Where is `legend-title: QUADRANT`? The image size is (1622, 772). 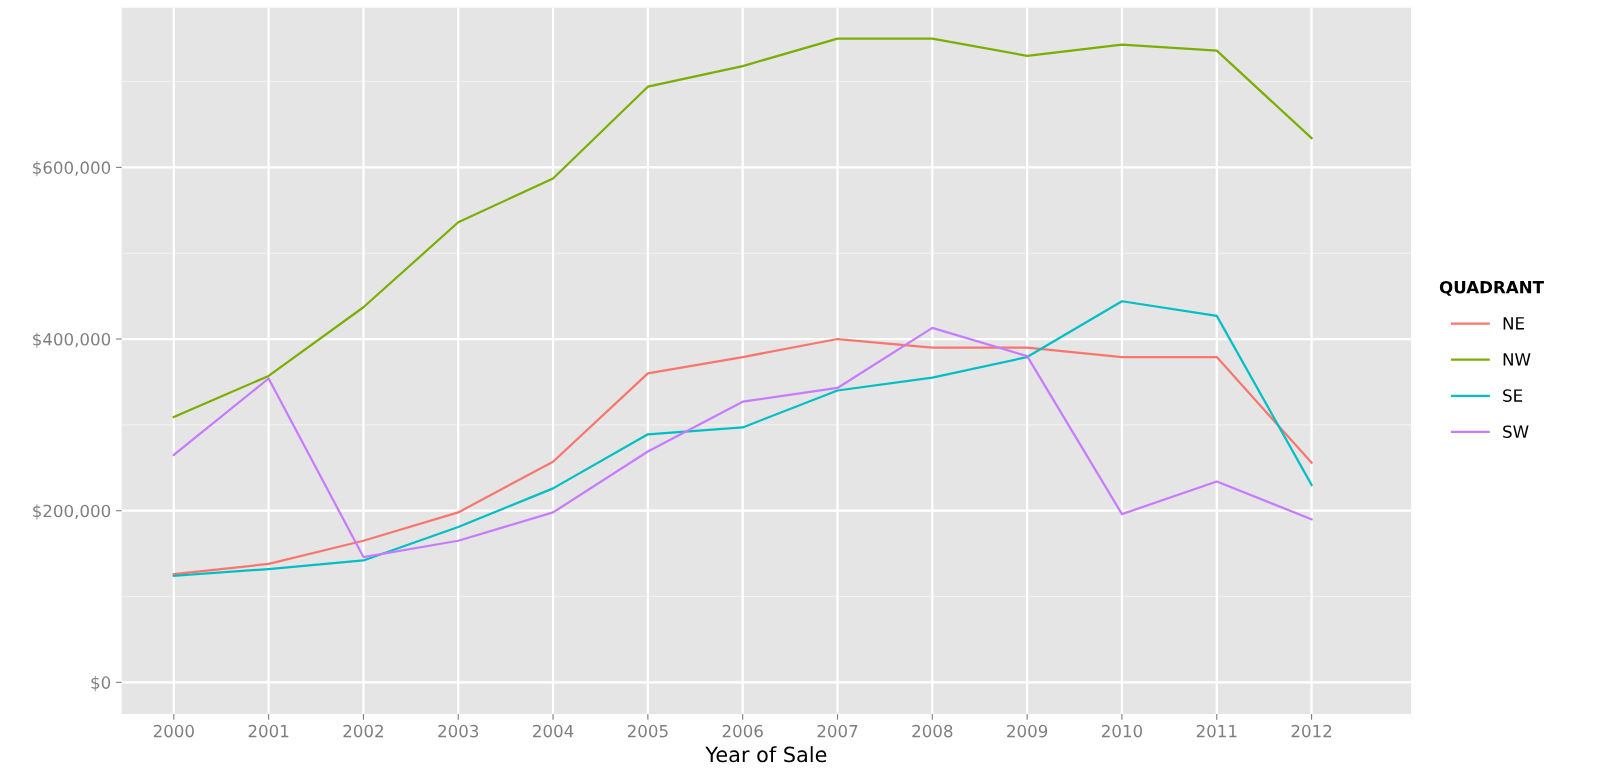 legend-title: QUADRANT is located at coordinates (1491, 288).